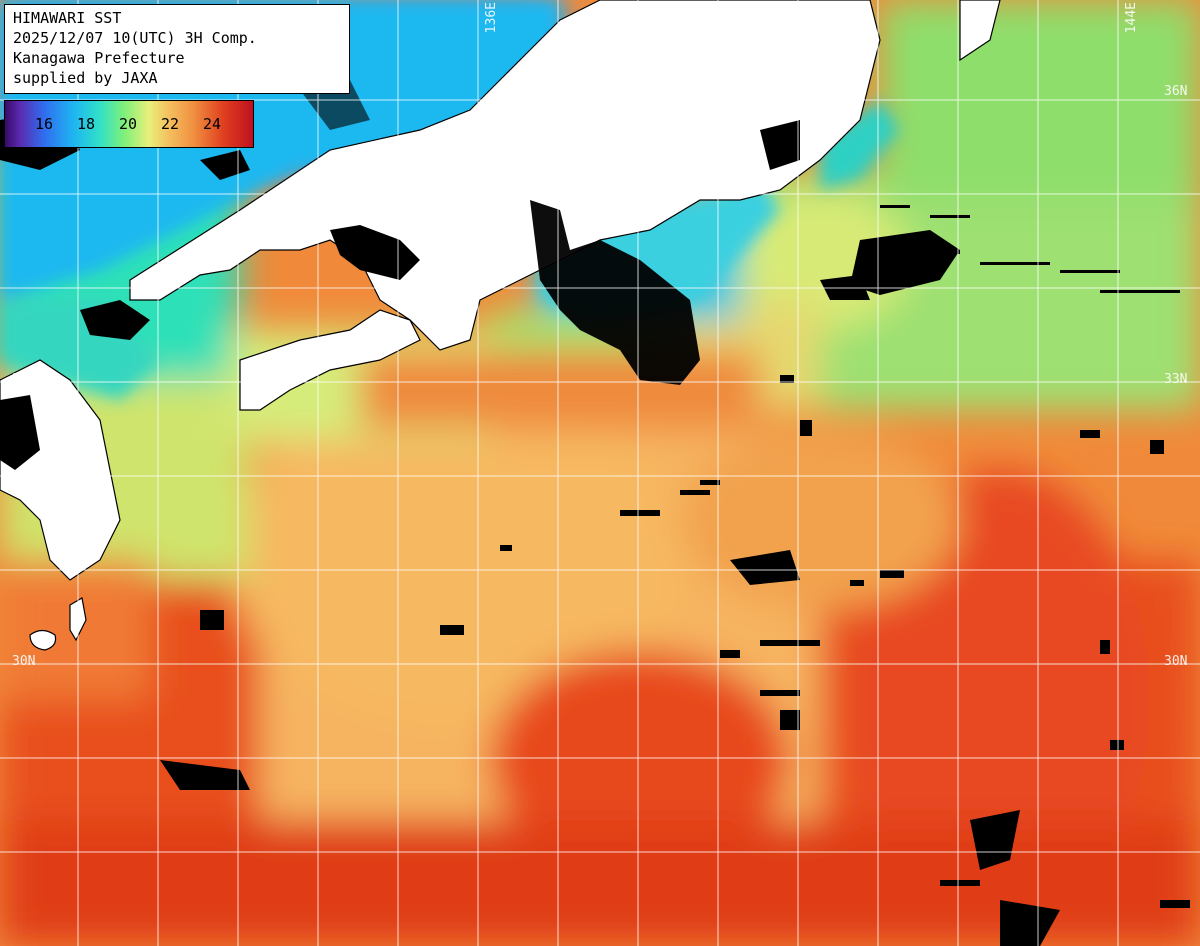 This screenshot has height=946, width=1200. What do you see at coordinates (43, 640) in the screenshot?
I see `island-land` at bounding box center [43, 640].